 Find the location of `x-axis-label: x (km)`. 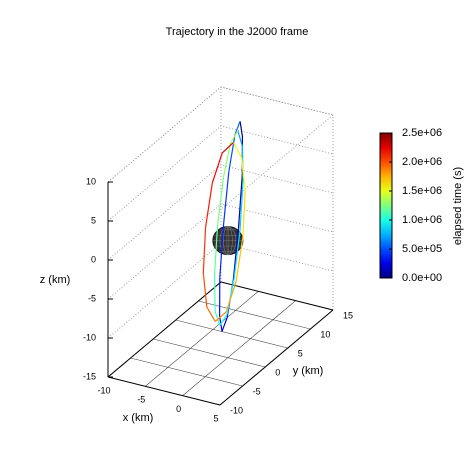

x-axis-label: x (km) is located at coordinates (138, 418).